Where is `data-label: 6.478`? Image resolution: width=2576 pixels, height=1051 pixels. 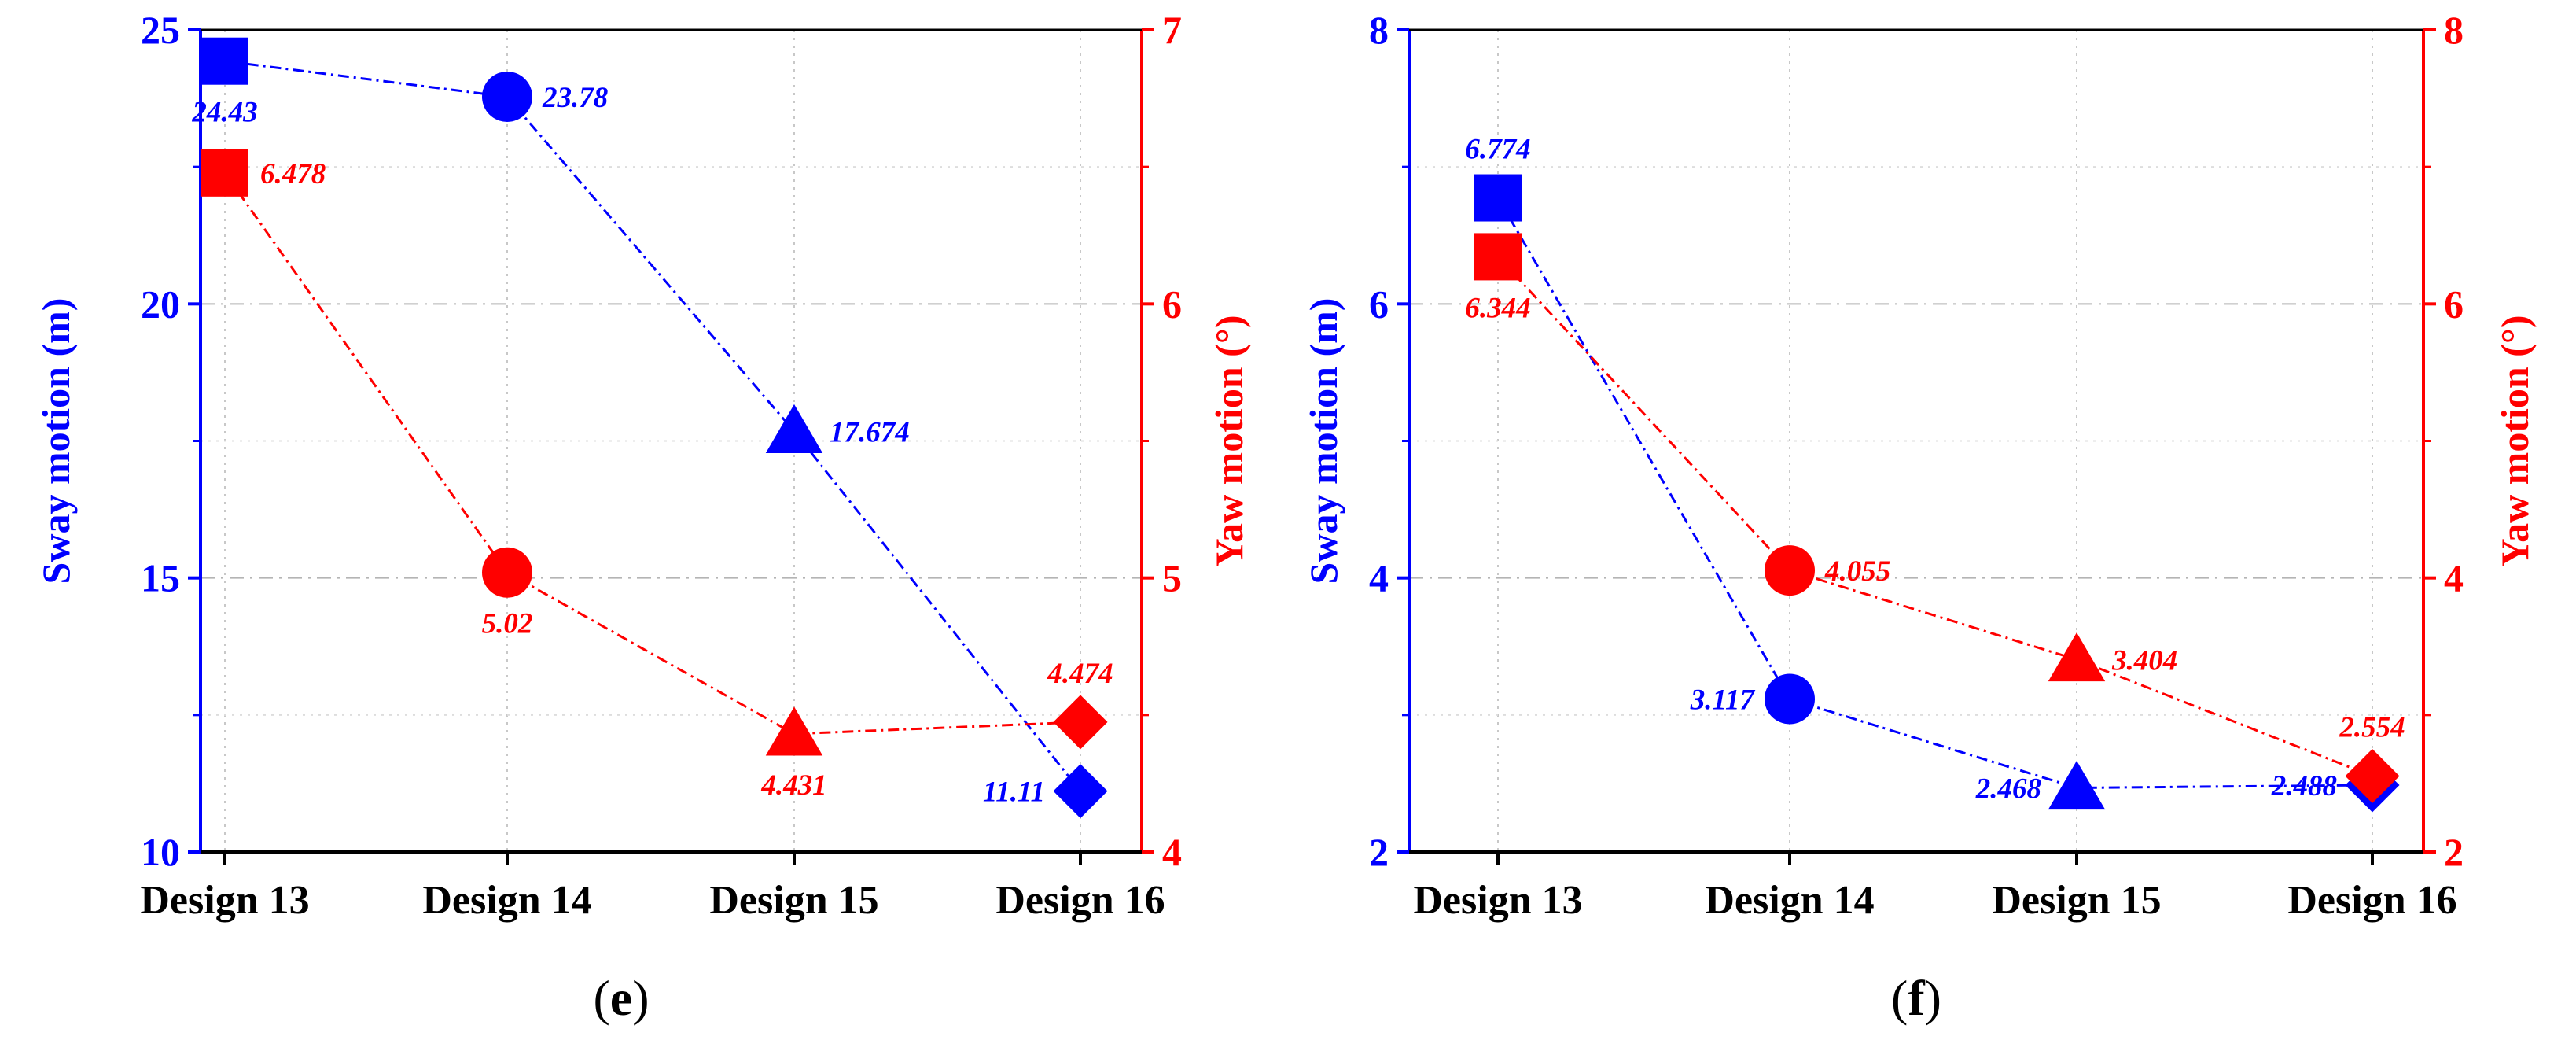
data-label: 6.478 is located at coordinates (293, 174).